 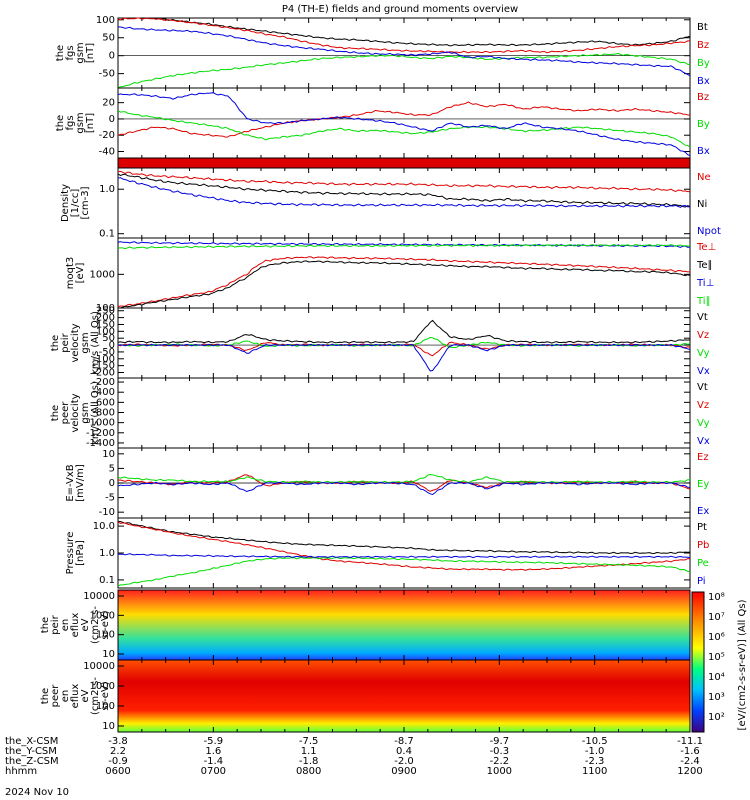 What do you see at coordinates (403, 478) in the screenshot?
I see `series-Ey-line` at bounding box center [403, 478].